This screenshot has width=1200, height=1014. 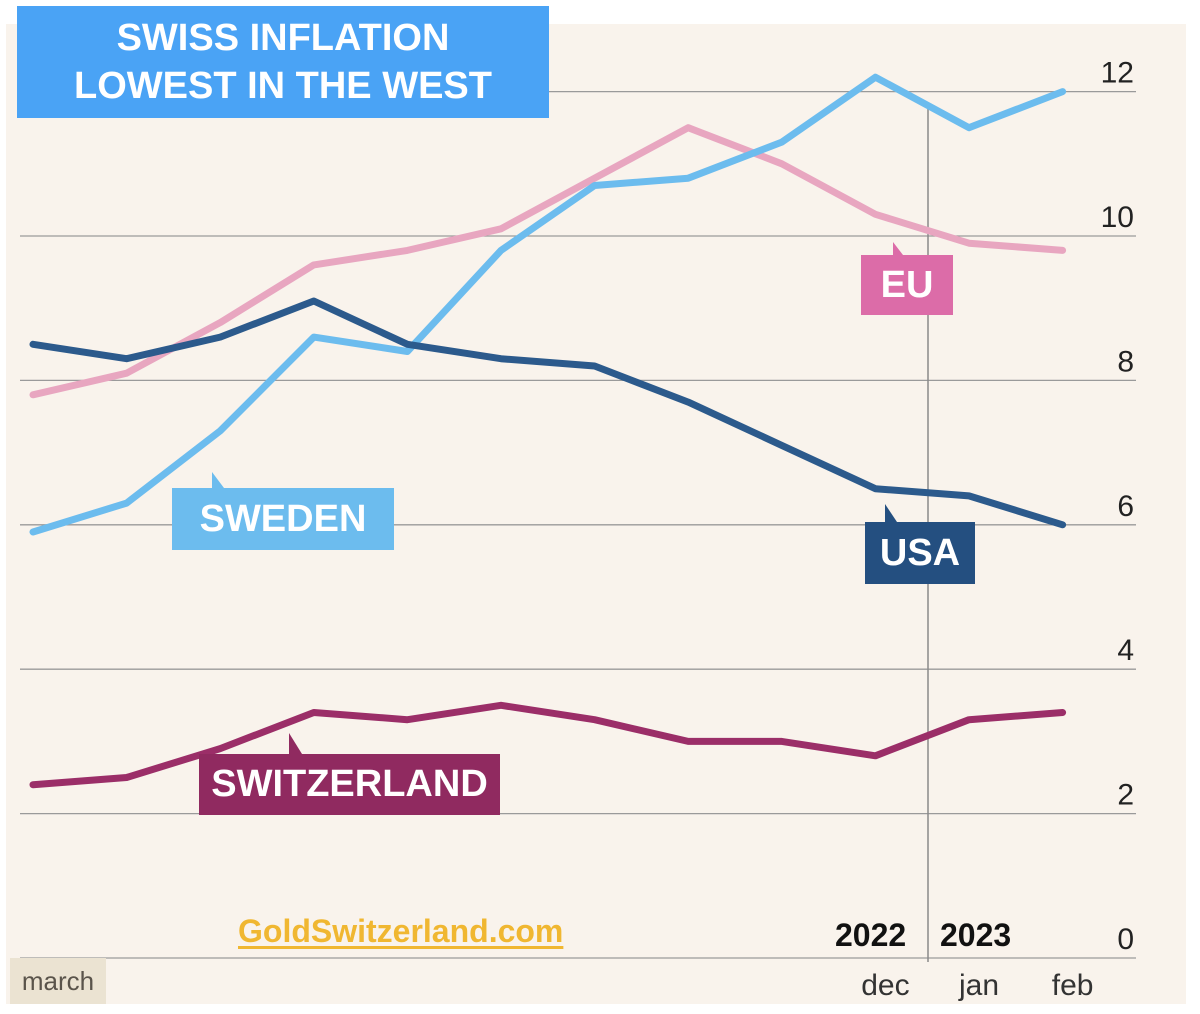 What do you see at coordinates (1125, 795) in the screenshot?
I see `y-tick-label: 2` at bounding box center [1125, 795].